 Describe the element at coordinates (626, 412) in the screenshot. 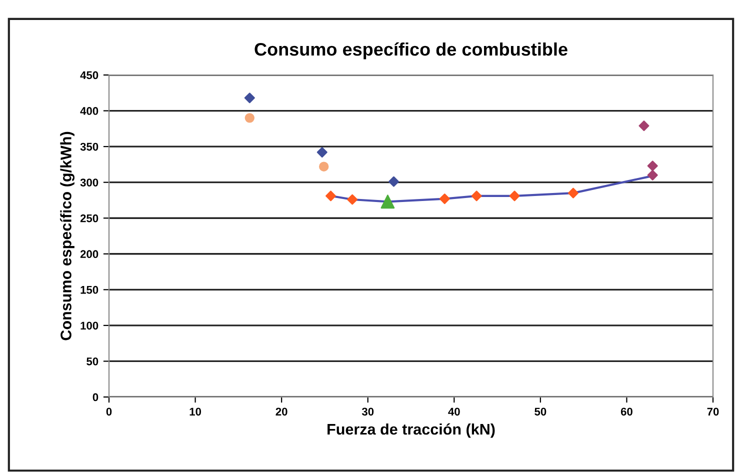

I see `x-tick-label: 60` at that location.